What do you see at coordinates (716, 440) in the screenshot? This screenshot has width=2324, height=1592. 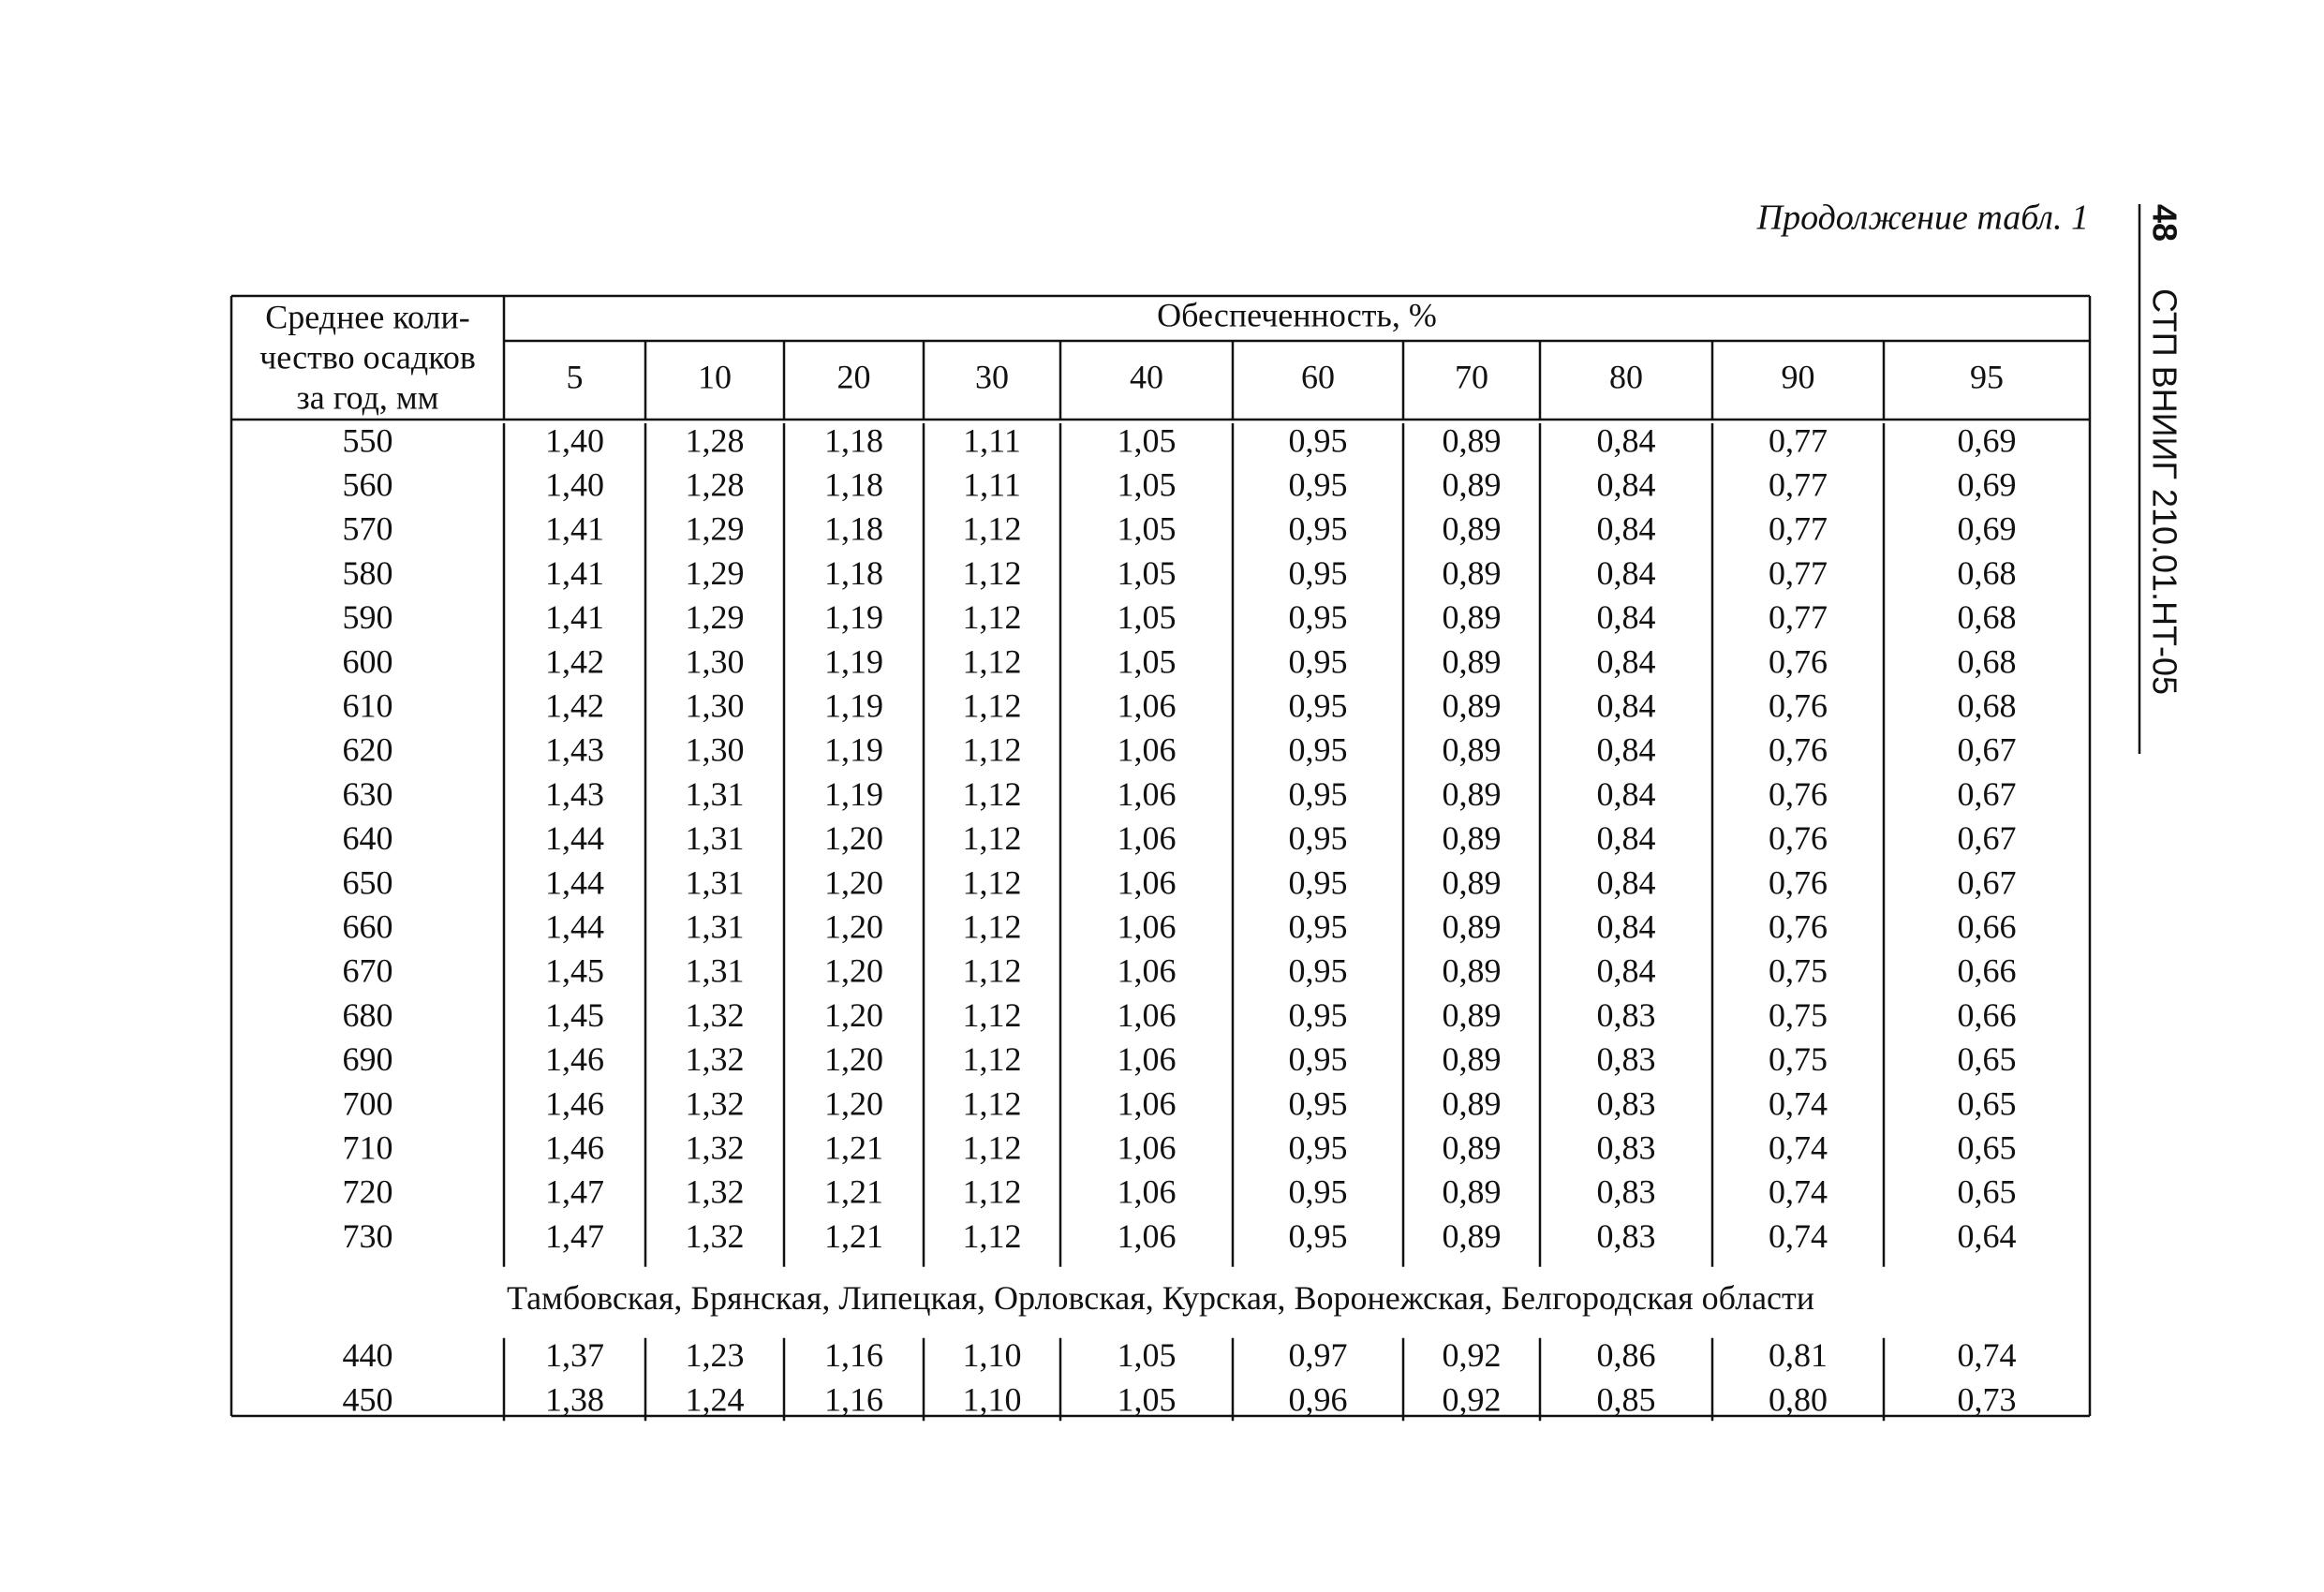 I see `cell: 1,28` at bounding box center [716, 440].